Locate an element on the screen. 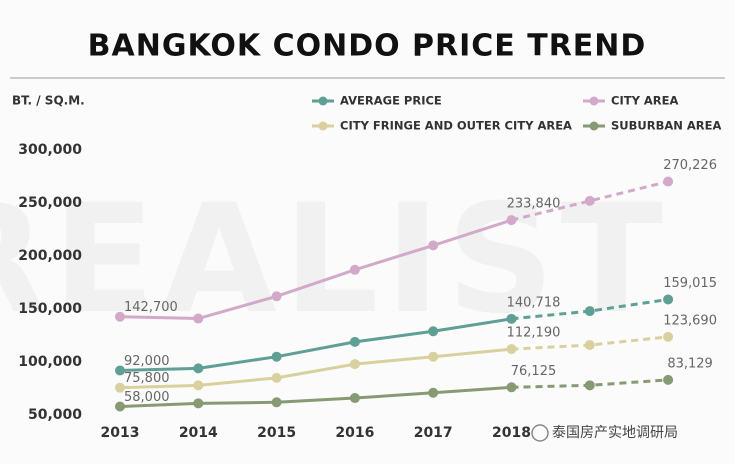  x-tick-label: 2014 is located at coordinates (198, 433).